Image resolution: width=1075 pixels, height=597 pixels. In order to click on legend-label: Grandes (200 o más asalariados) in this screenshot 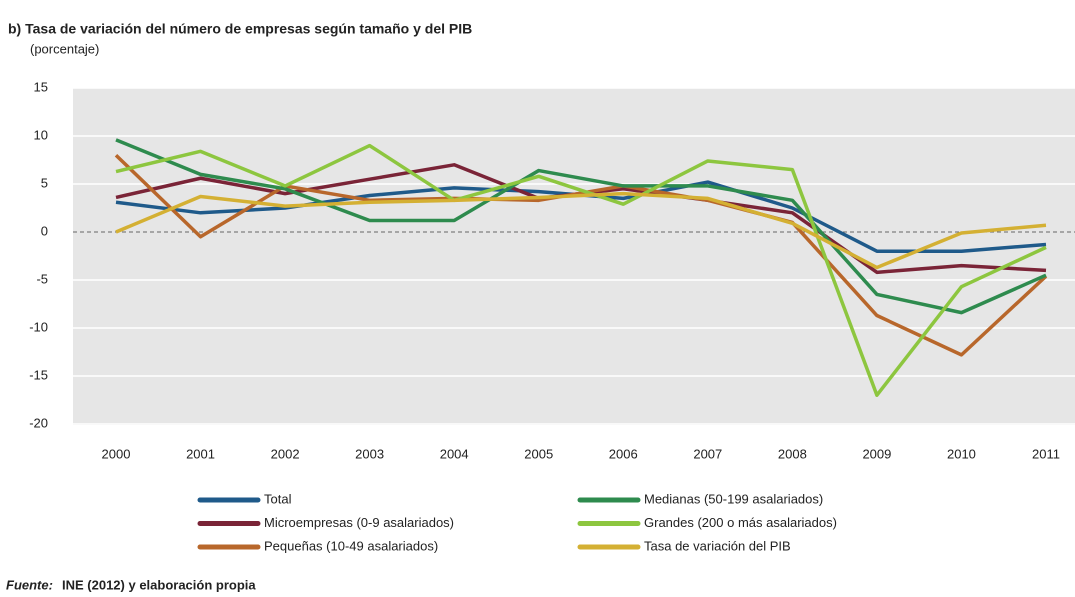, I will do `click(740, 522)`.